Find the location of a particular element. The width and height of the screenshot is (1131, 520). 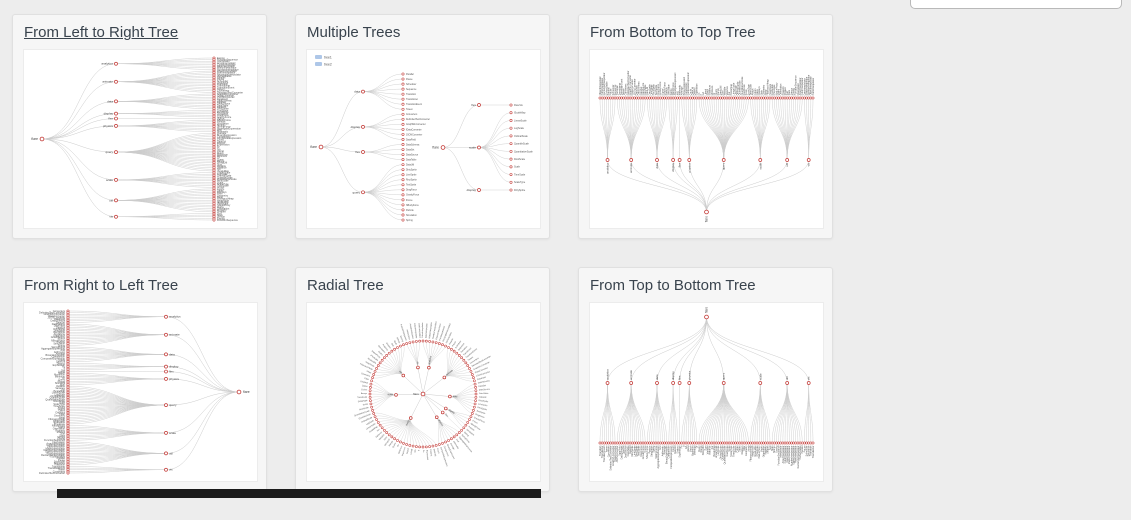

svg-text: display is located at coordinates (109, 114).